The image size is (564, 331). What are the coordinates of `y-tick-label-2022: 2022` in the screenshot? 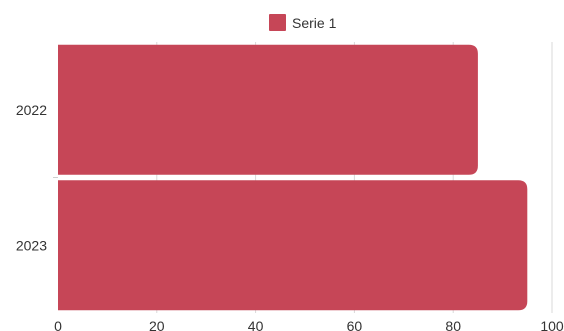 It's located at (31, 110).